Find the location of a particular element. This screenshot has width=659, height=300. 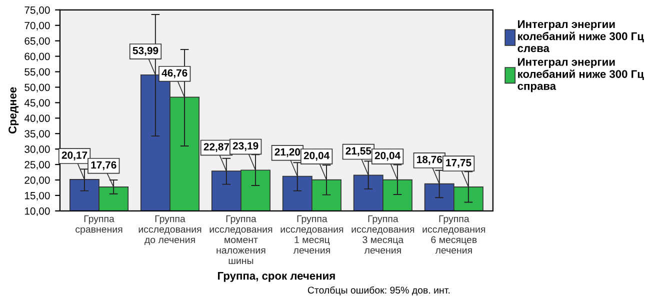

y-tick-label: 20,00 is located at coordinates (37, 181).